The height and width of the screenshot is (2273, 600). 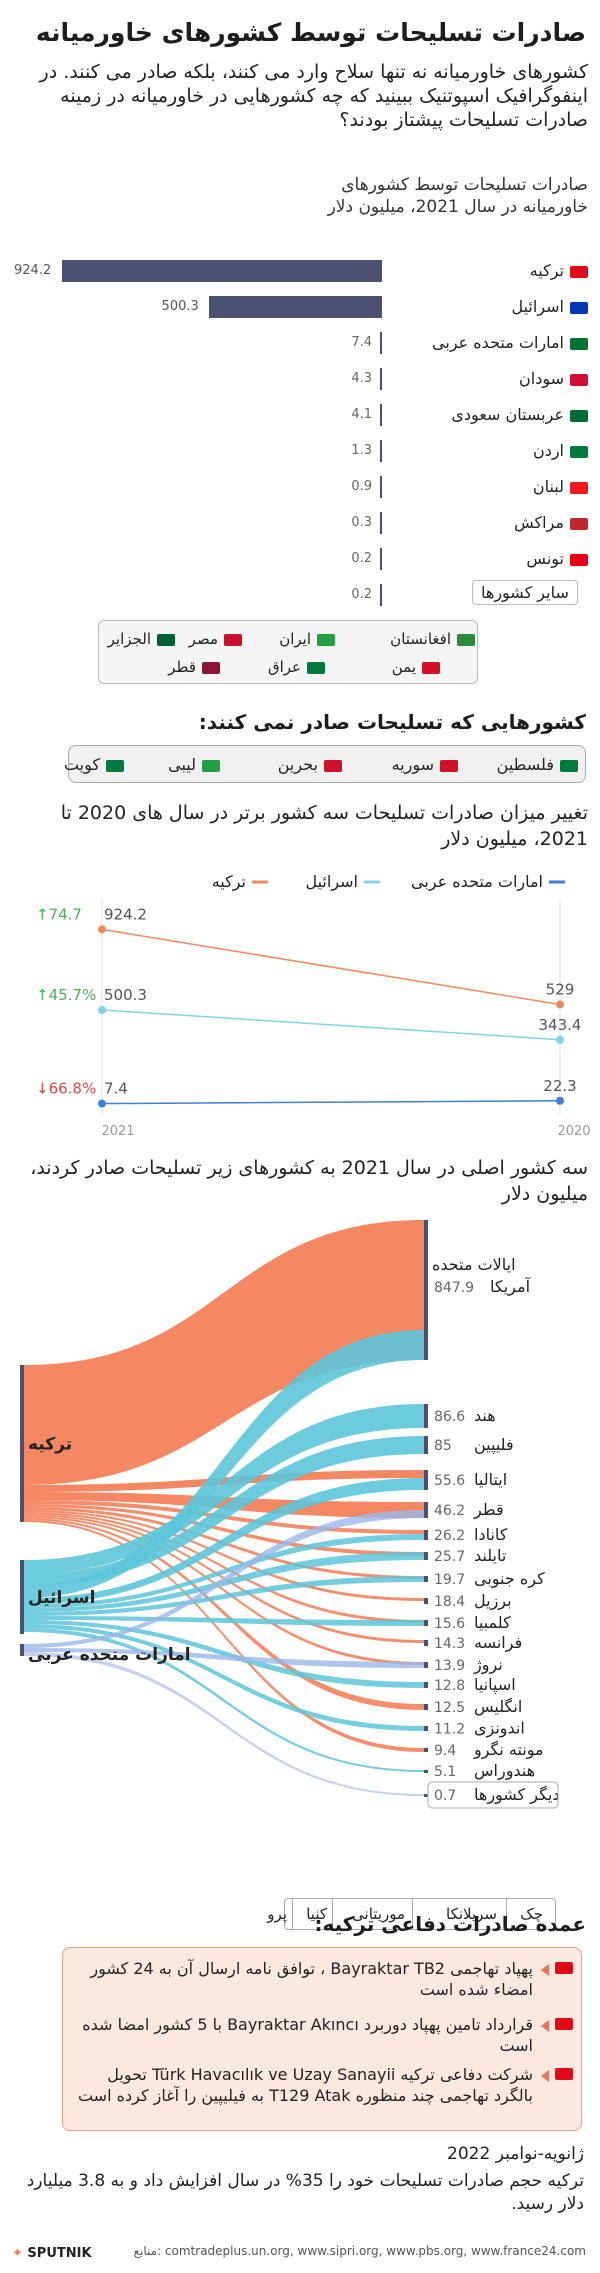 What do you see at coordinates (310, 764) in the screenshot?
I see `no-export-country: بحرین` at bounding box center [310, 764].